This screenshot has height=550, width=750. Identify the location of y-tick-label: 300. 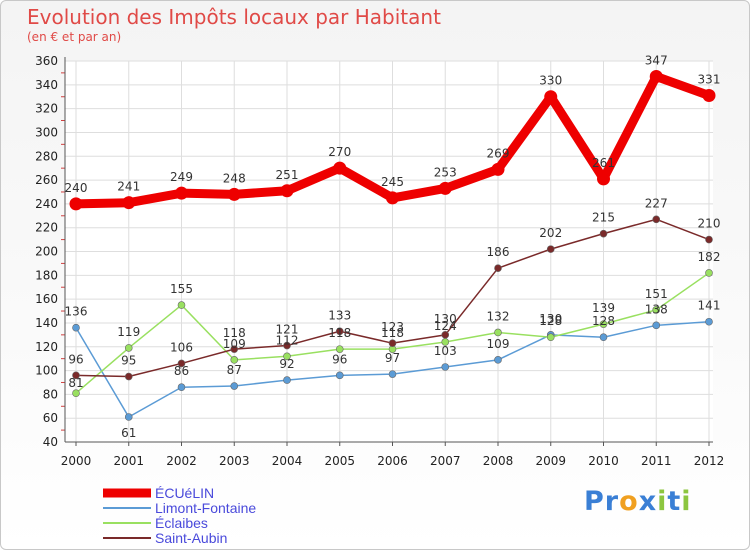
(46, 132).